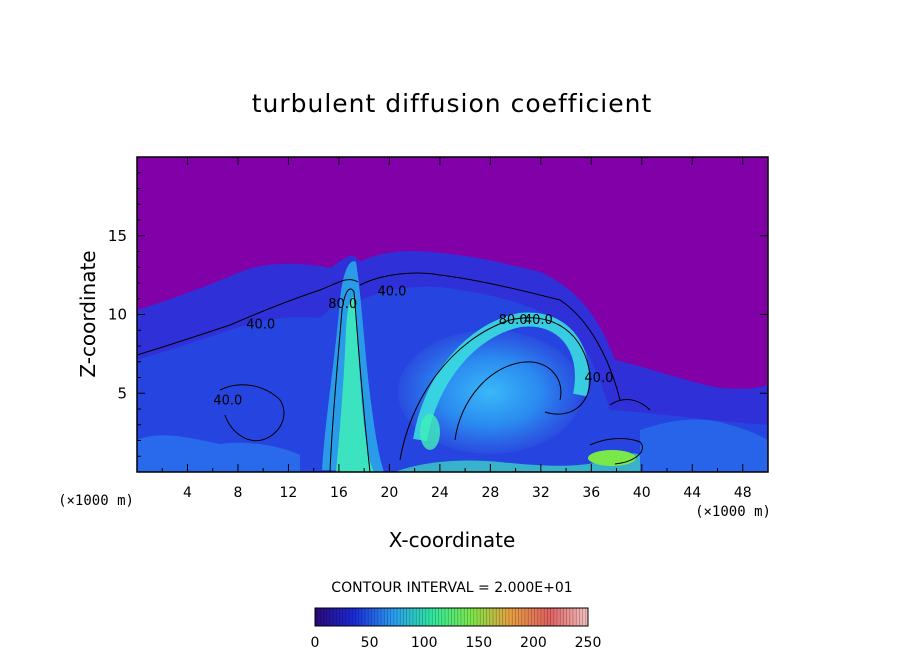 This screenshot has height=654, width=904. What do you see at coordinates (642, 493) in the screenshot?
I see `x-tick-label: 40` at bounding box center [642, 493].